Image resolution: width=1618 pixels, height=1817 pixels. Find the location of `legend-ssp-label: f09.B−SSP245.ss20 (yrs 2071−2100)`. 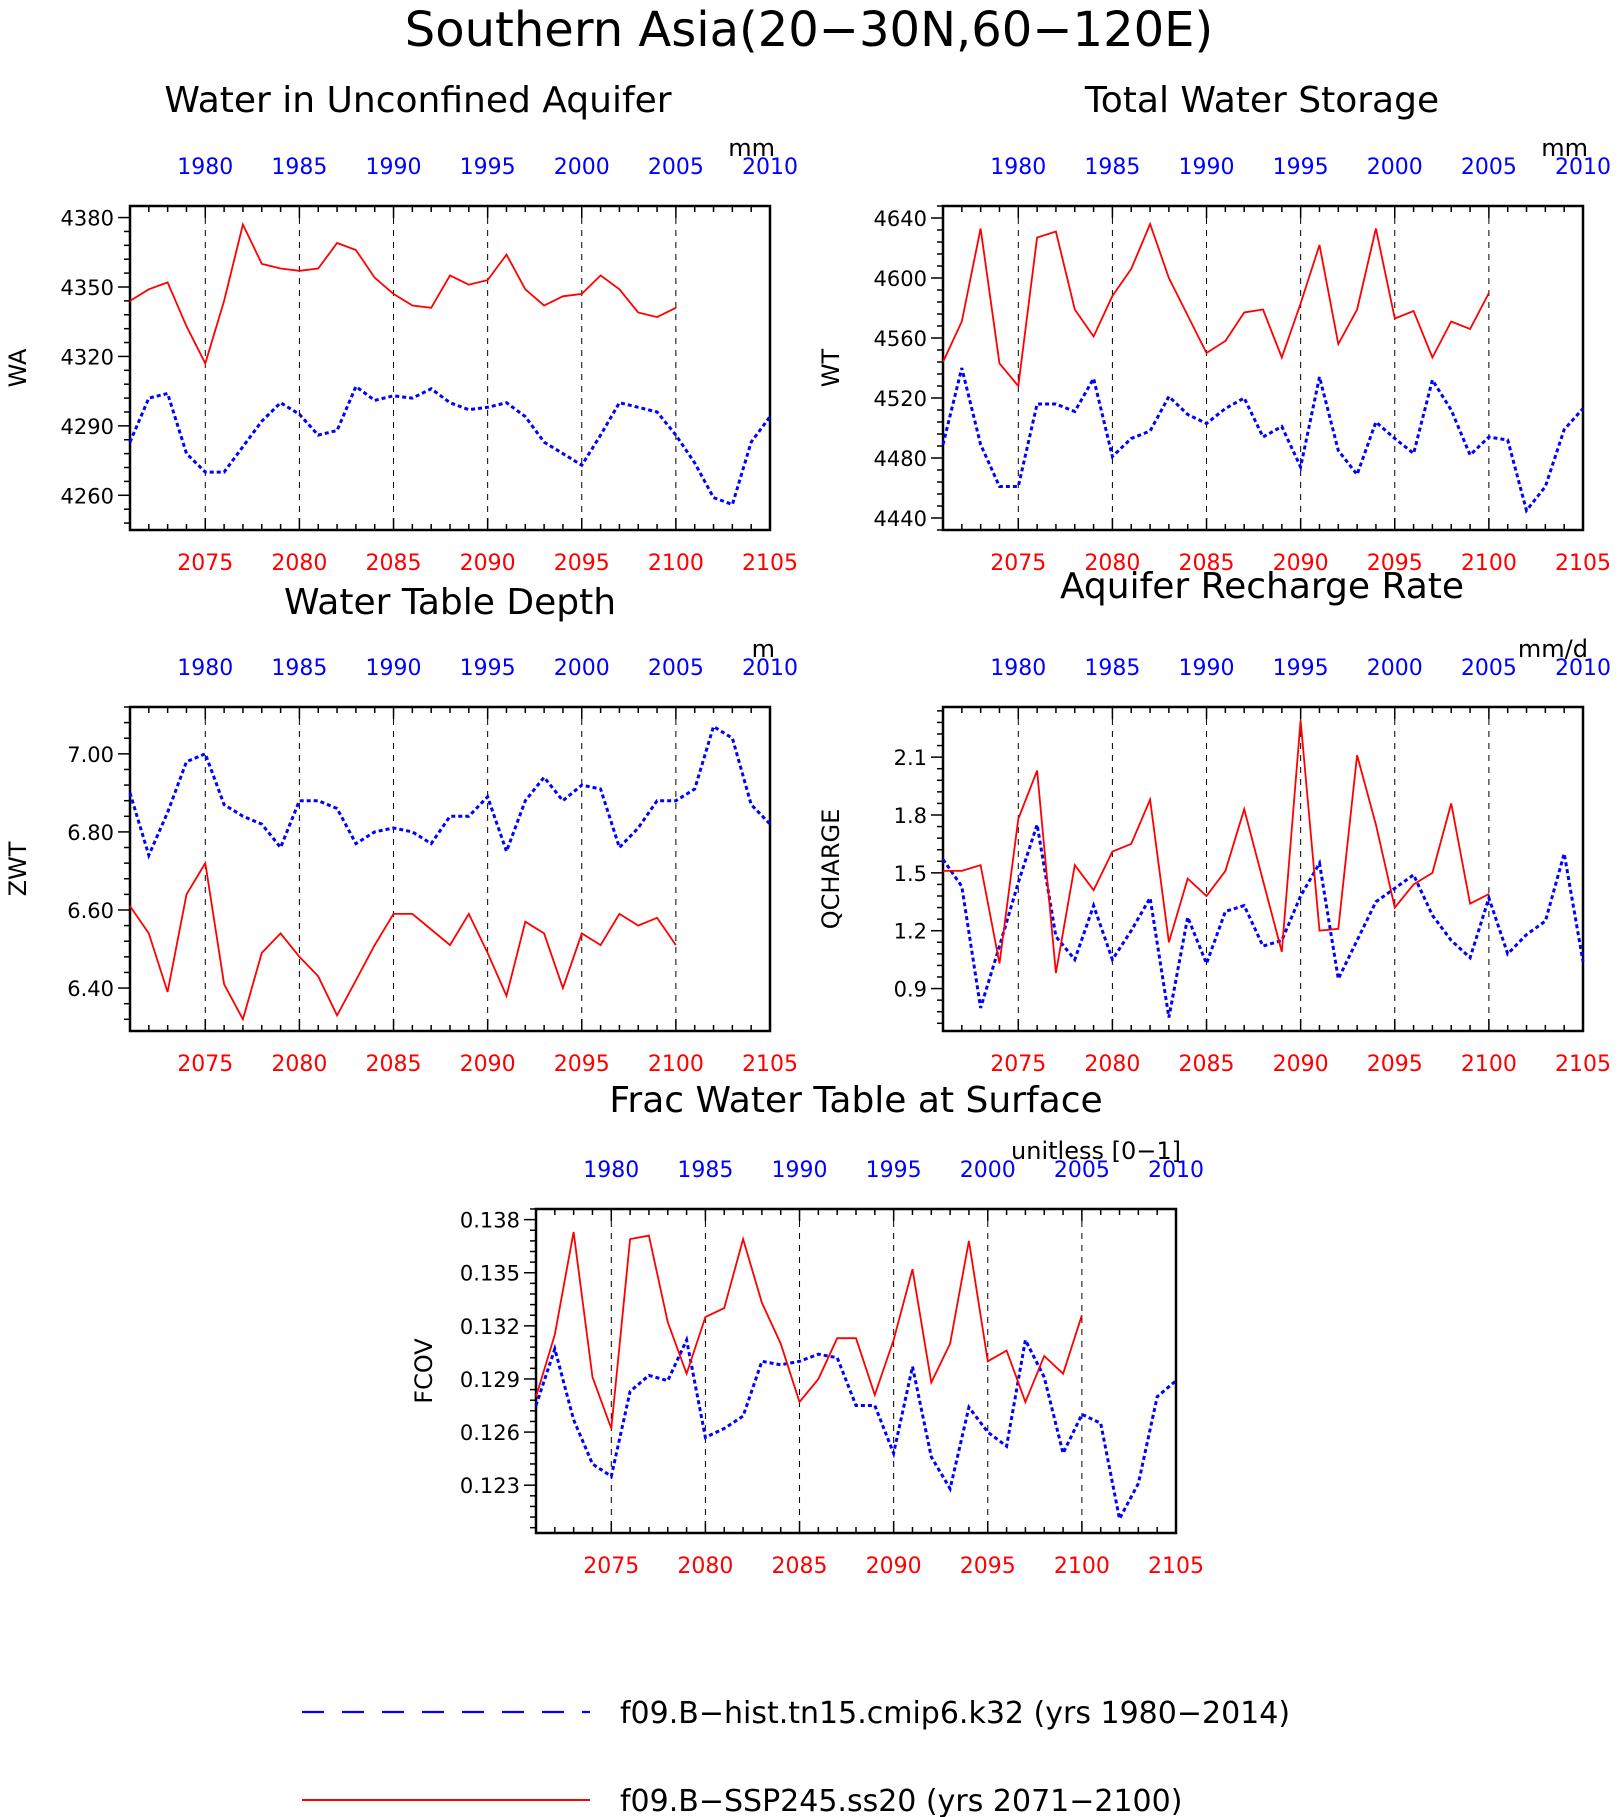

legend-ssp-label: f09.B−SSP245.ss20 (yrs 2071−2100) is located at coordinates (901, 1800).